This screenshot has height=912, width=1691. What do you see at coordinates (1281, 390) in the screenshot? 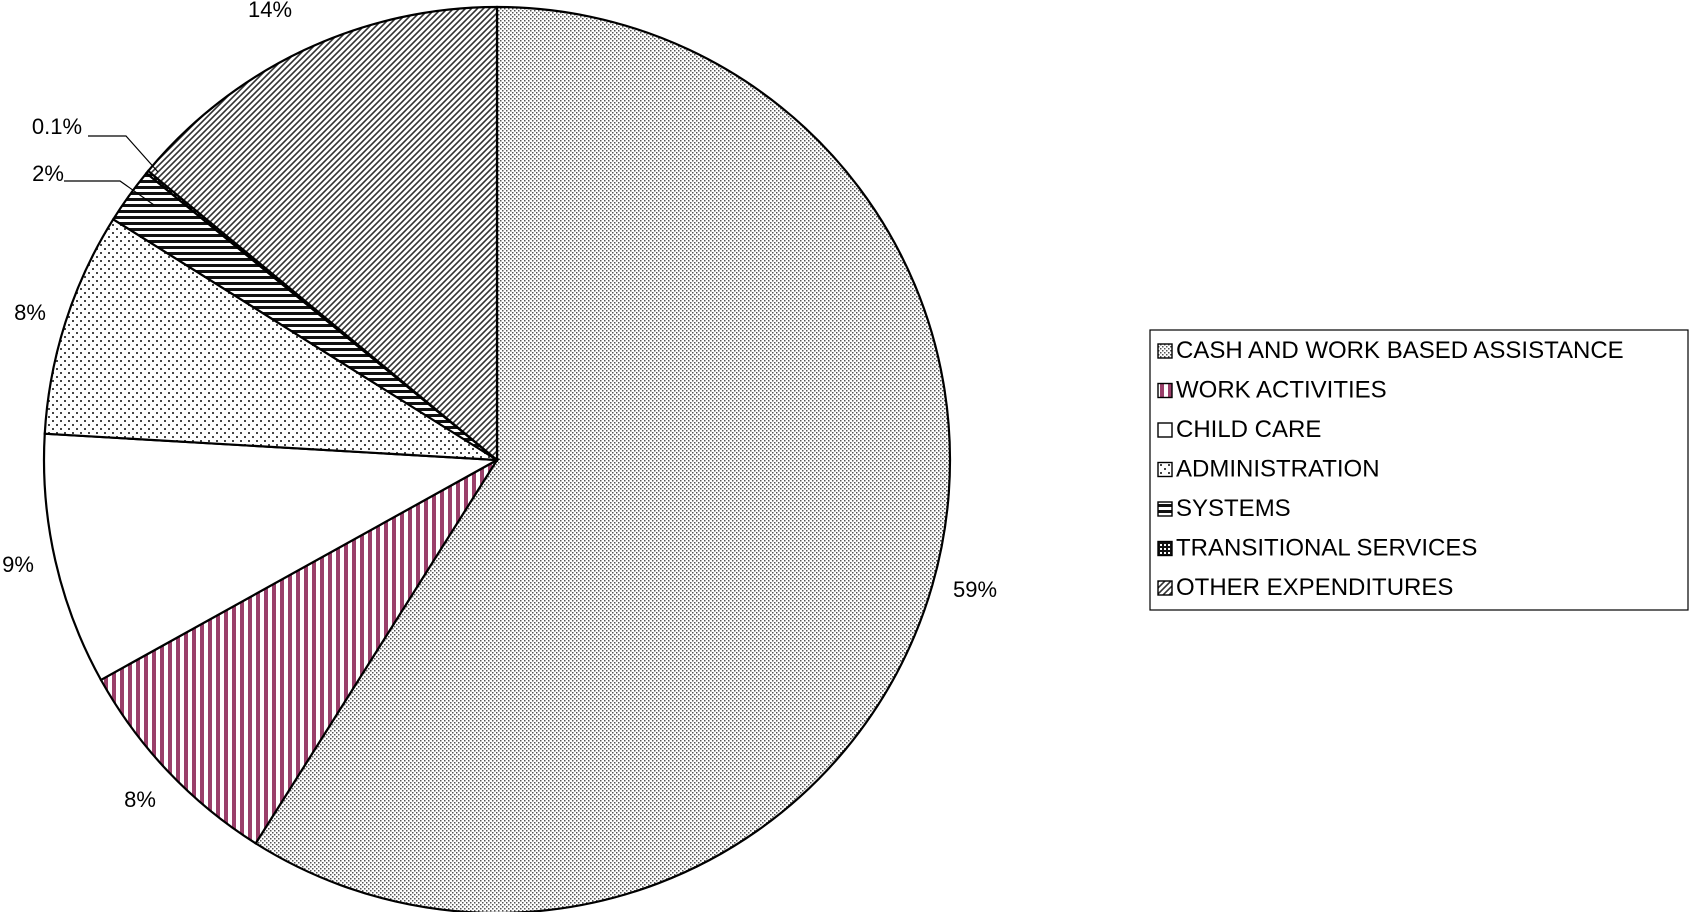
I see `legend-label-work-activities: WORK ACTIVITIES` at bounding box center [1281, 390].